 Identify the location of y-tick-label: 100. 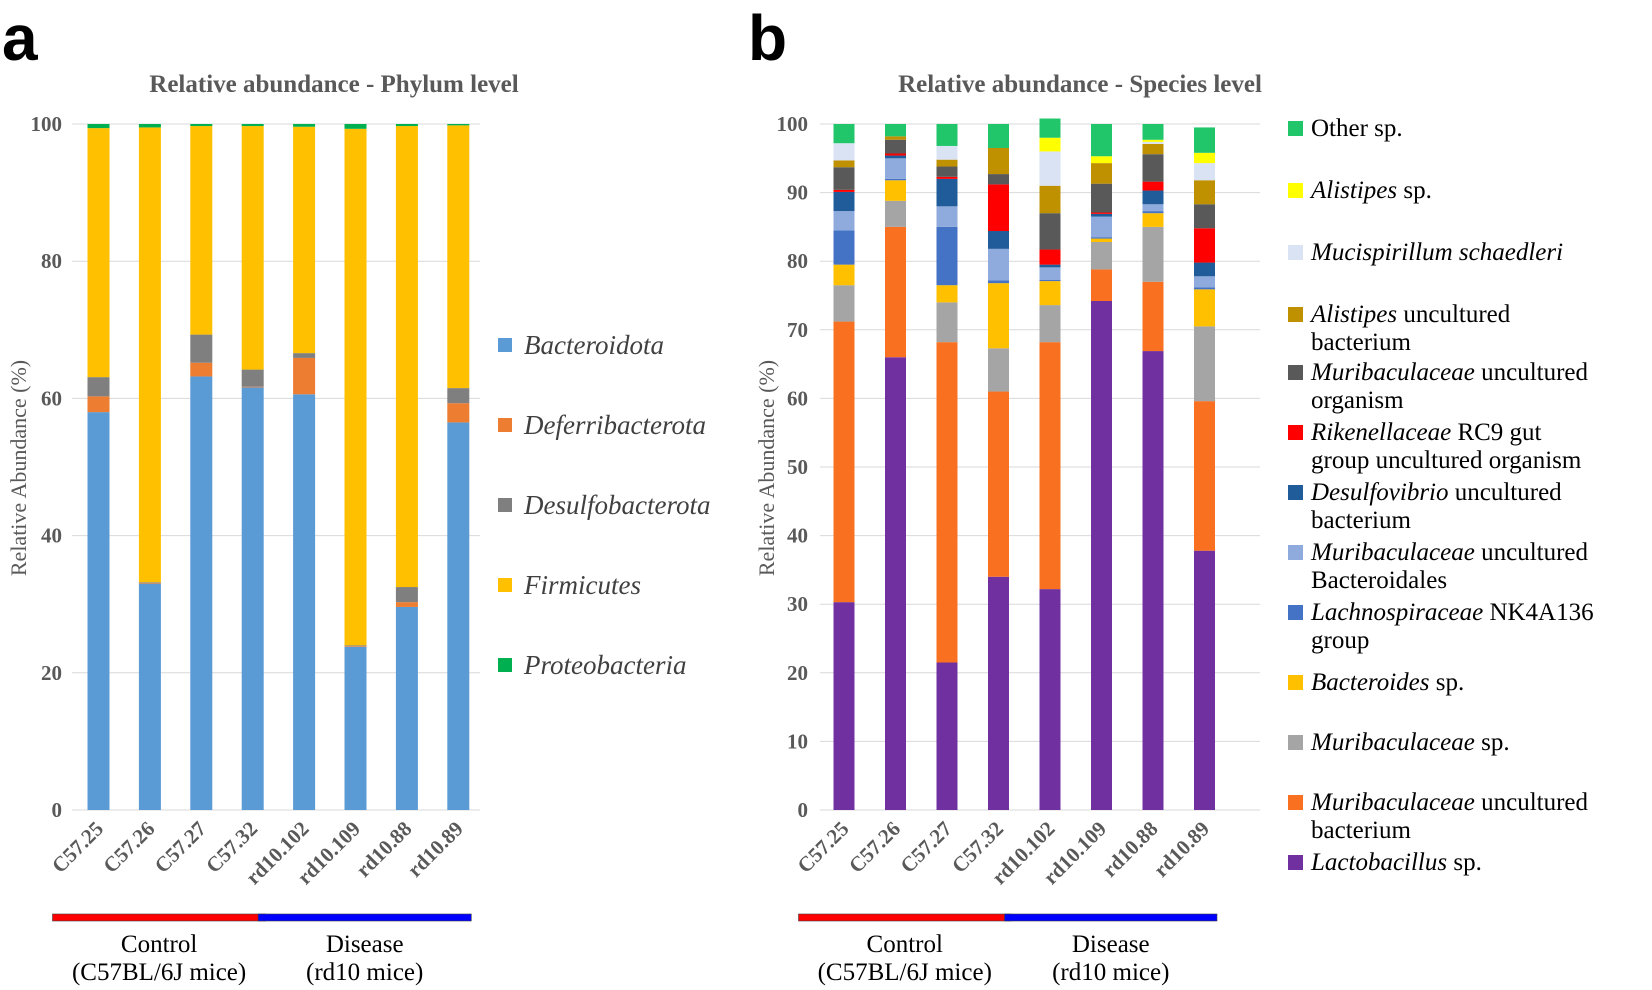
(793, 124).